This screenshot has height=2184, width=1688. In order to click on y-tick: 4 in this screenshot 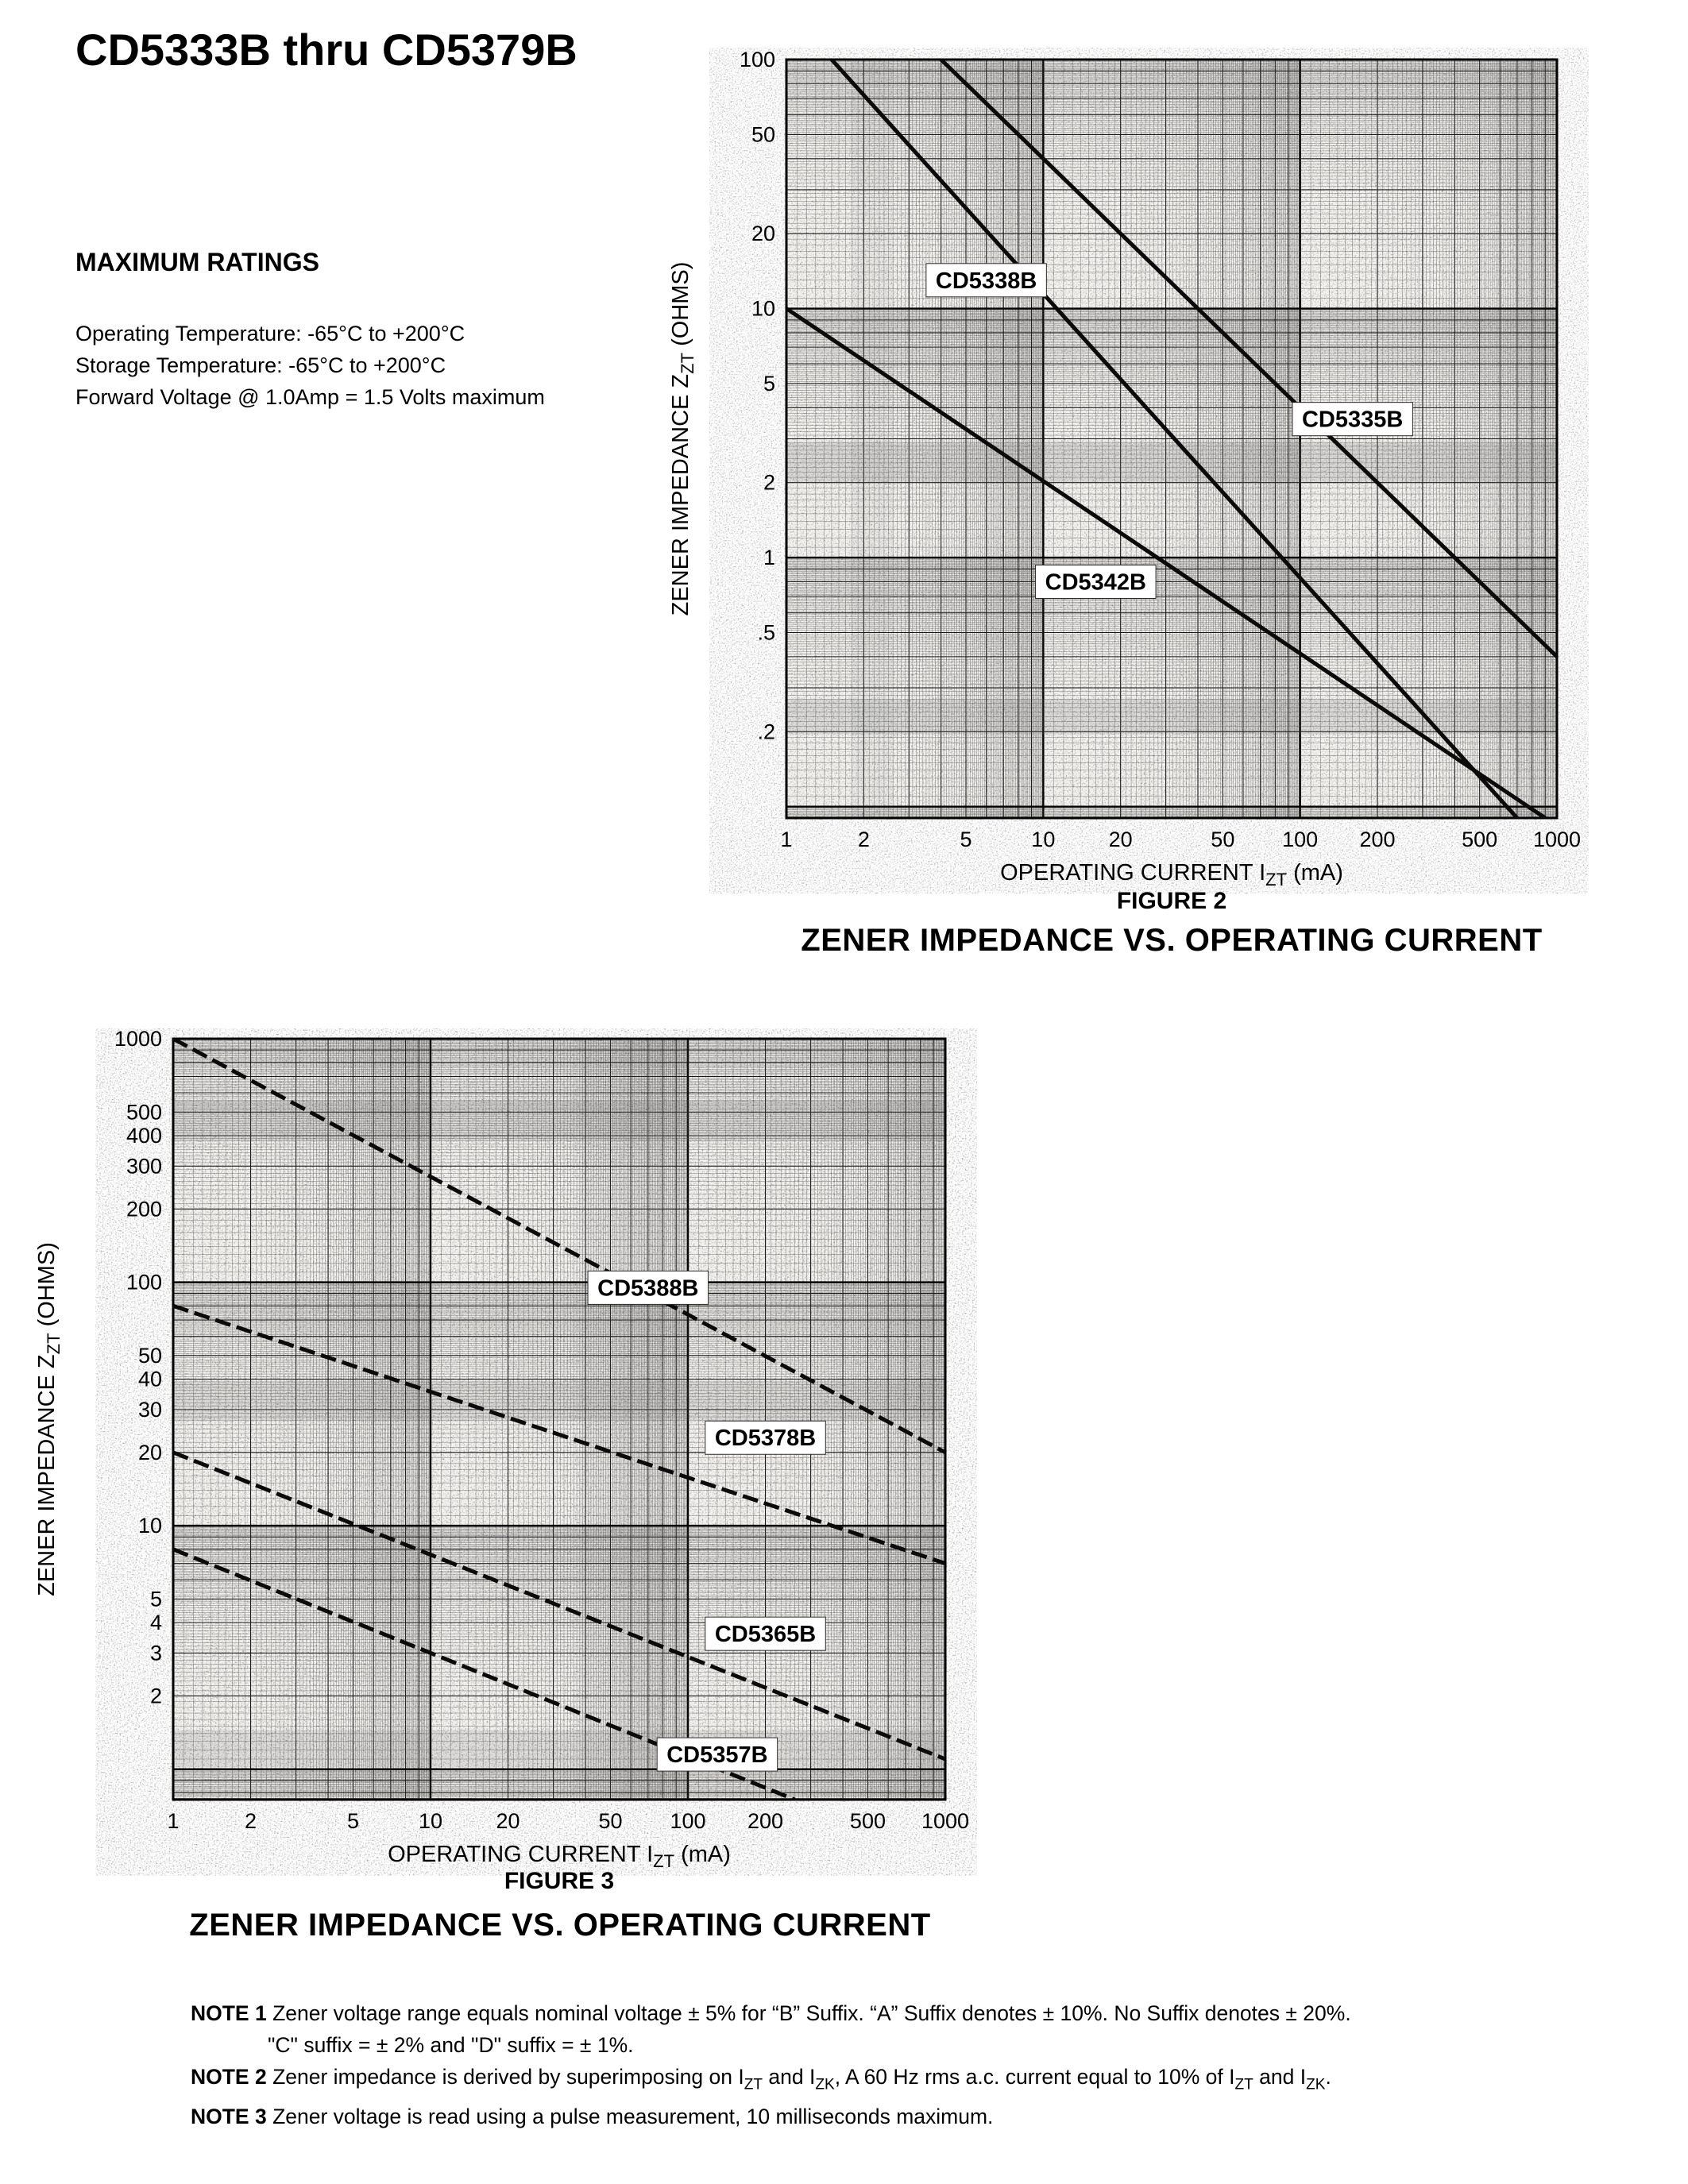, I will do `click(156, 1622)`.